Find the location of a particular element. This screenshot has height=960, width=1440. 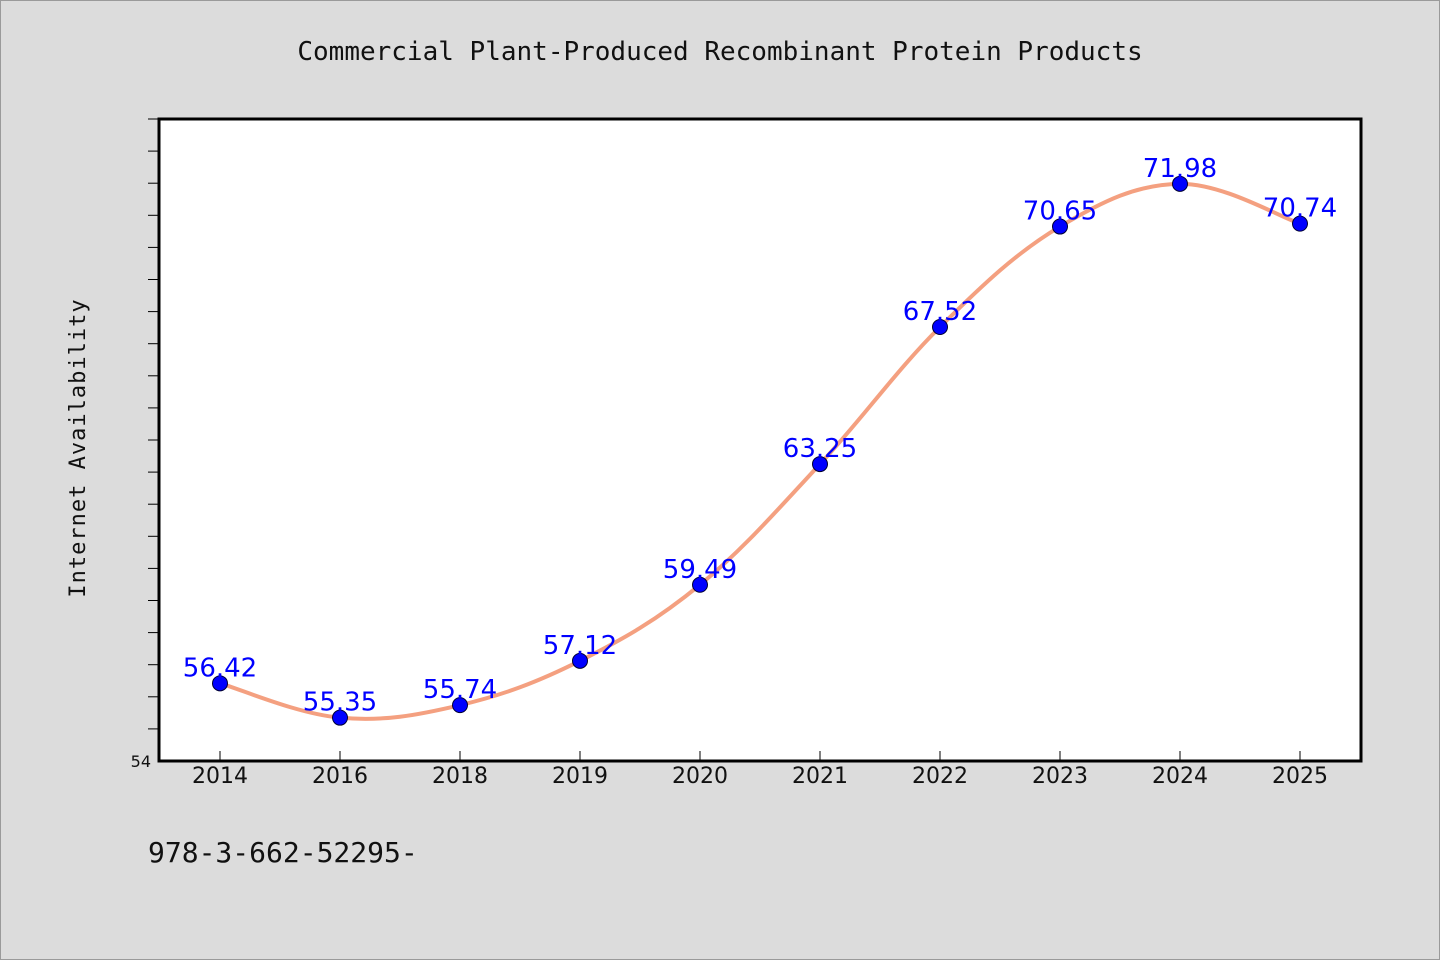

x-tick-label: 2016 is located at coordinates (340, 776).